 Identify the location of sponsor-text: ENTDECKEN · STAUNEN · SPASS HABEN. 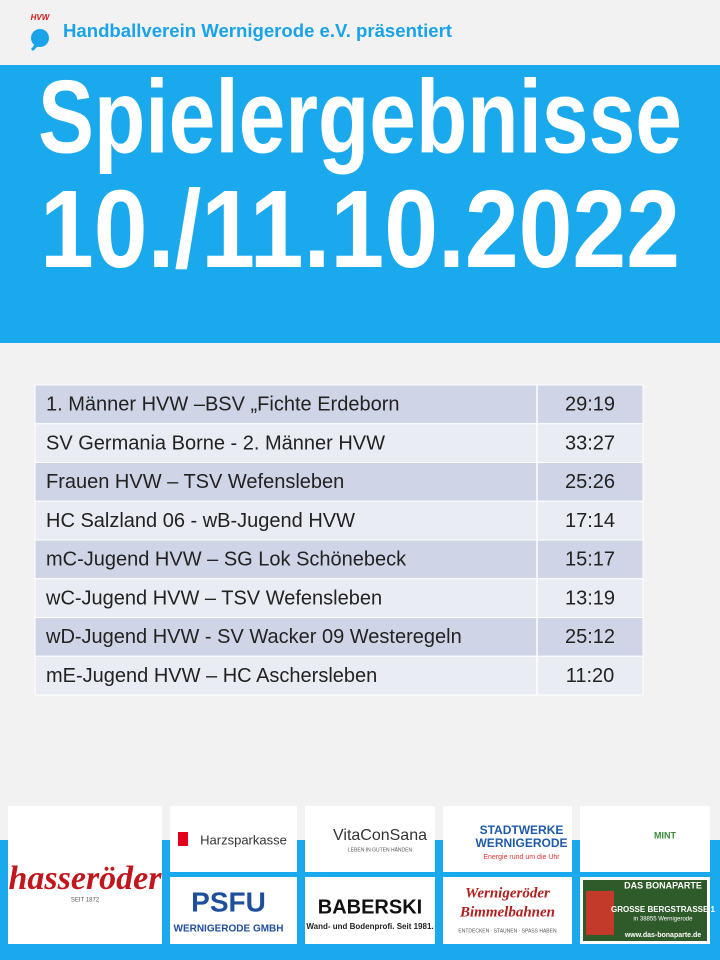
(507, 931).